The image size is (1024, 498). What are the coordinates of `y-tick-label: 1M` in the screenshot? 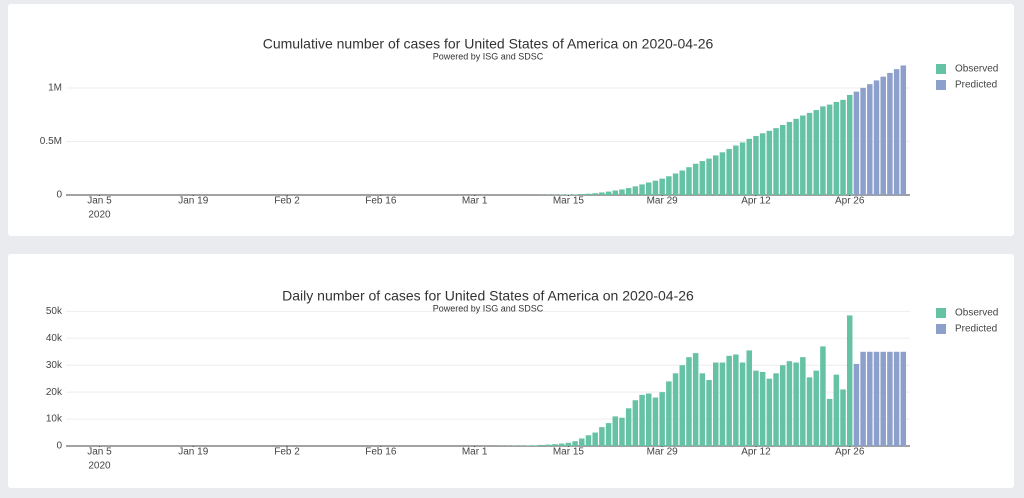 It's located at (55, 88).